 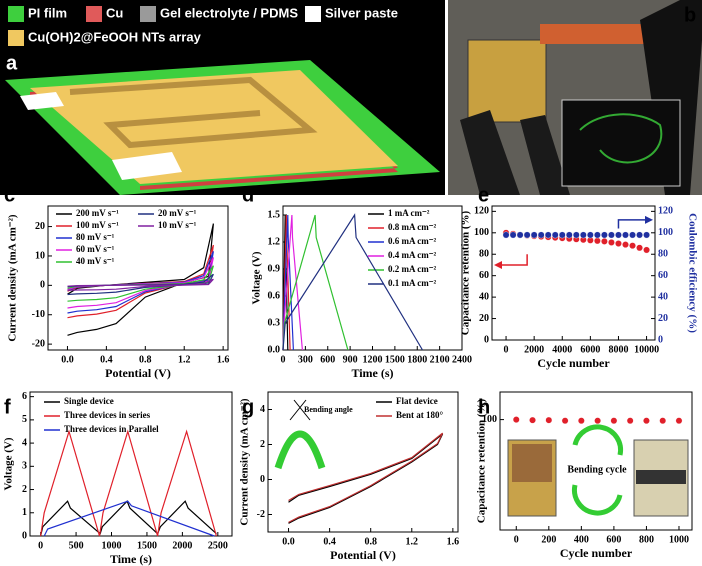 I want to click on y-tick-label: 60, so click(x=484, y=275).